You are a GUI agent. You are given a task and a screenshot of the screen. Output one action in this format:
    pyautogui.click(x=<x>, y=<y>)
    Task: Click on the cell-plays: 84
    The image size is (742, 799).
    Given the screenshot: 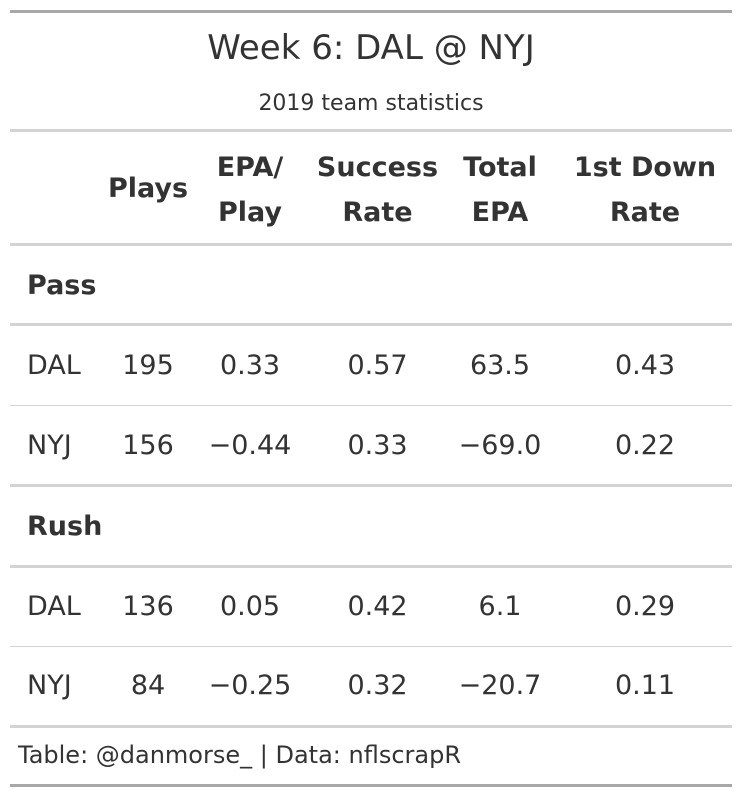 What is the action you would take?
    pyautogui.click(x=148, y=685)
    